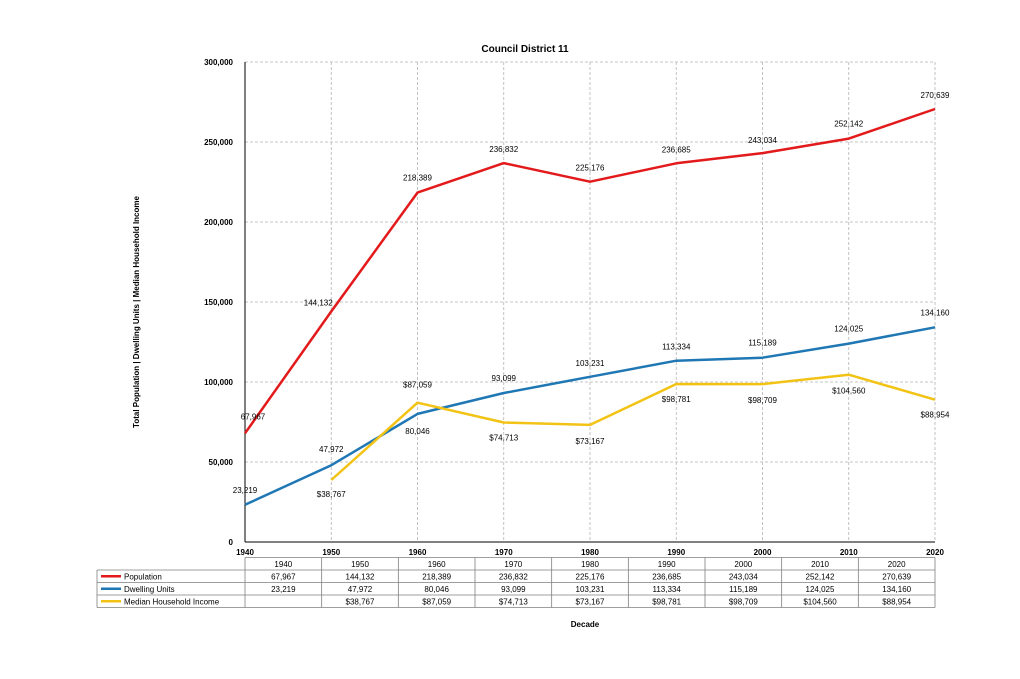  Describe the element at coordinates (848, 124) in the screenshot. I see `data-label: 252,142` at that location.